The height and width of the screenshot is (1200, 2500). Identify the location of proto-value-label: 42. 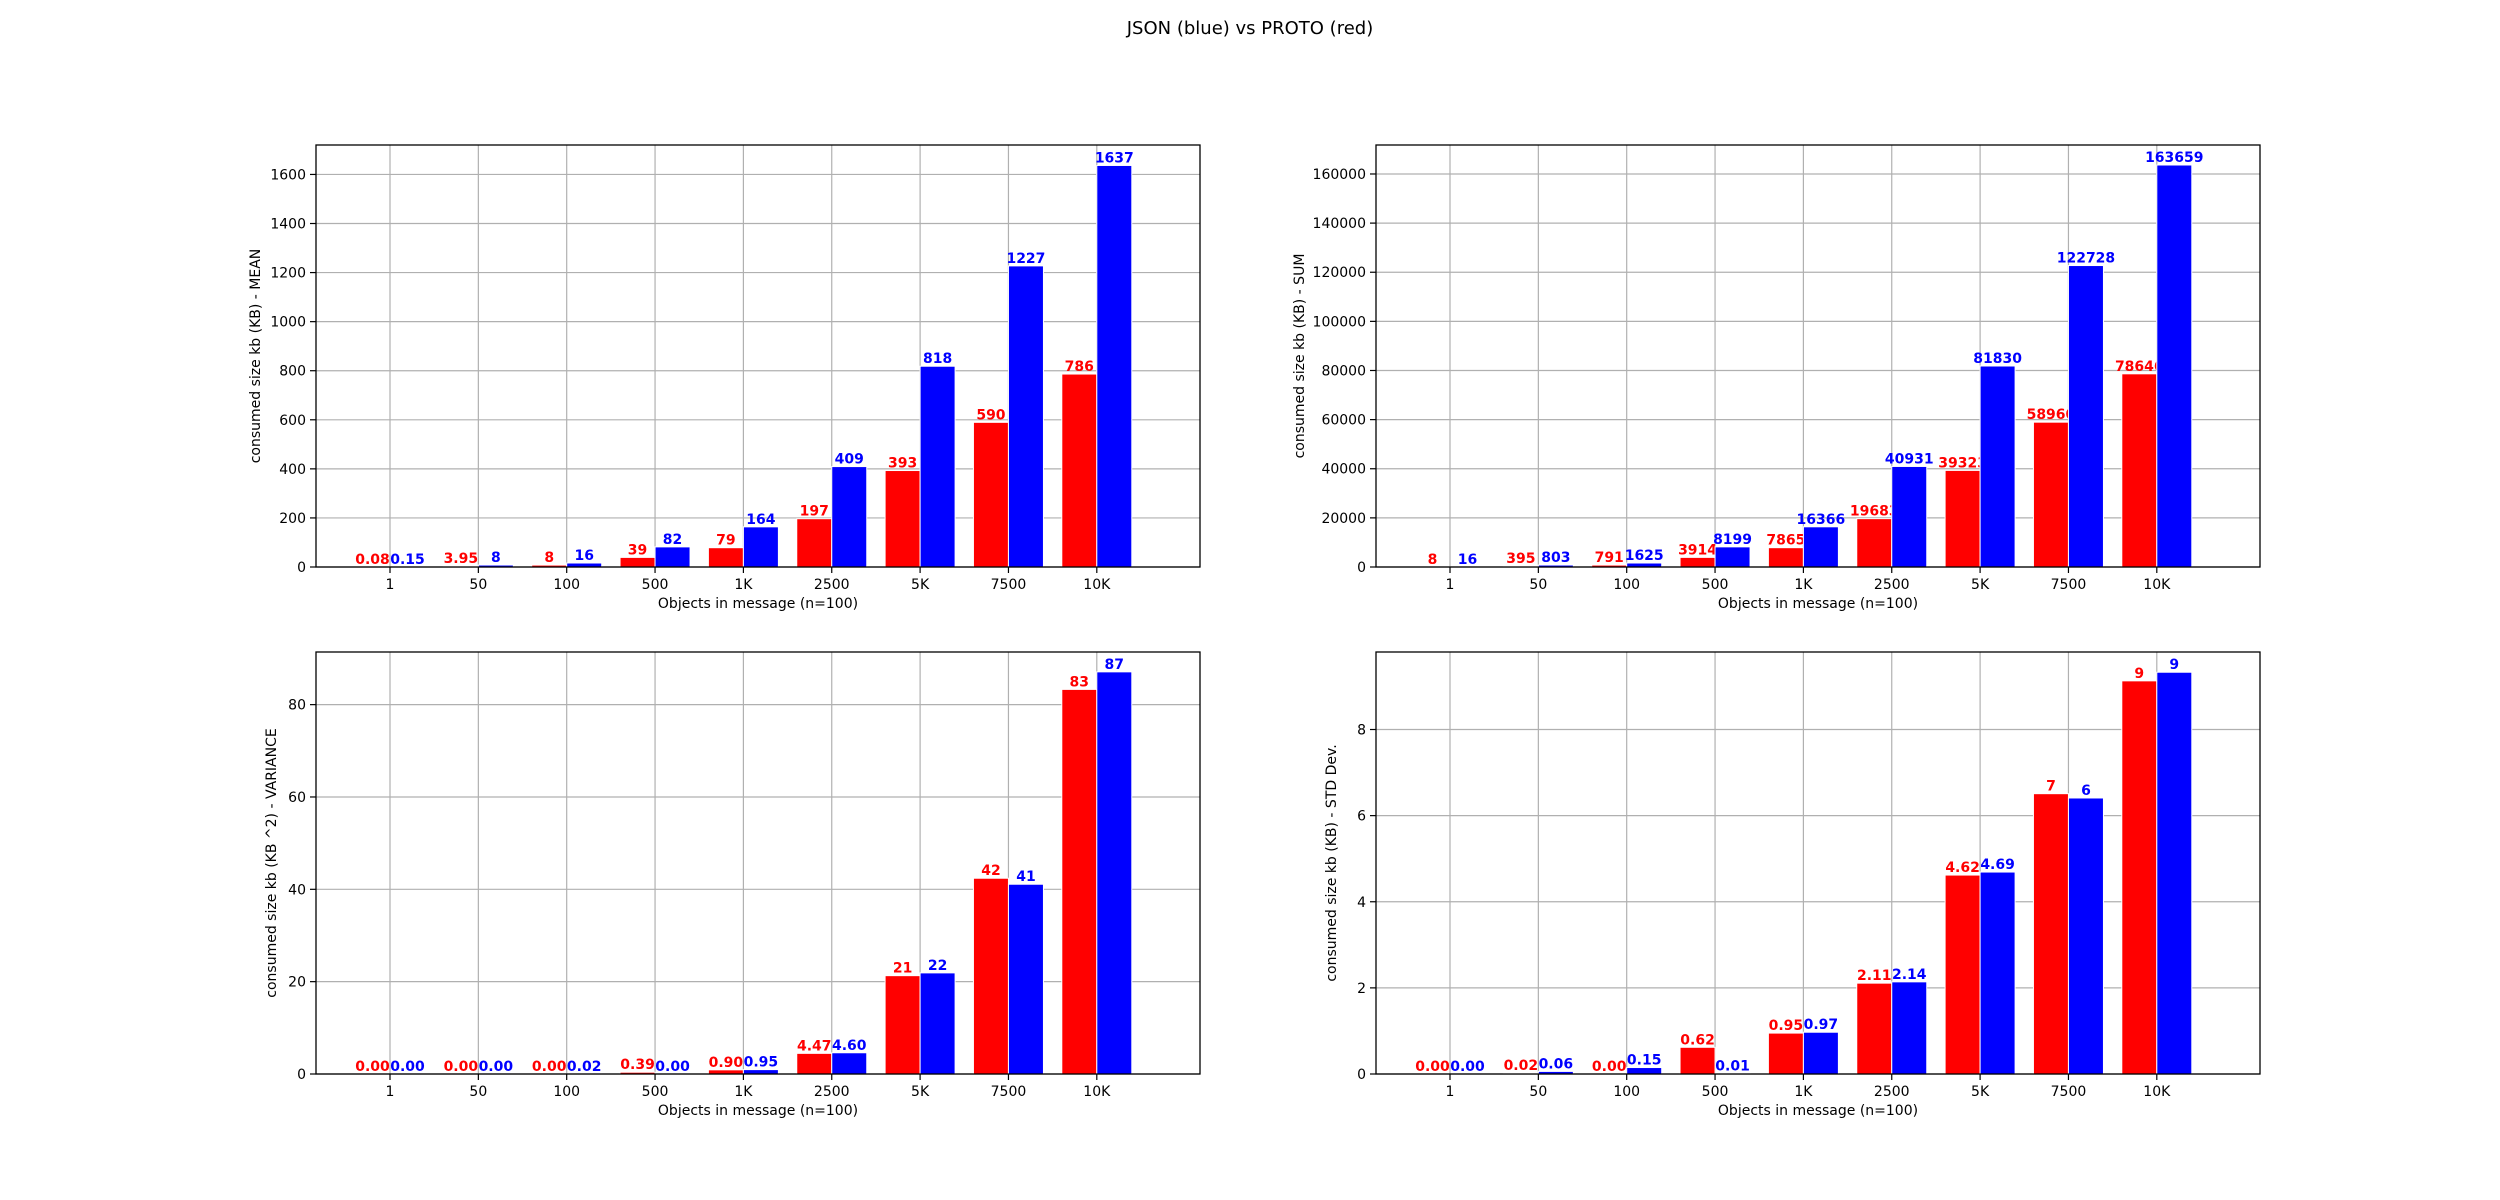
(990, 871).